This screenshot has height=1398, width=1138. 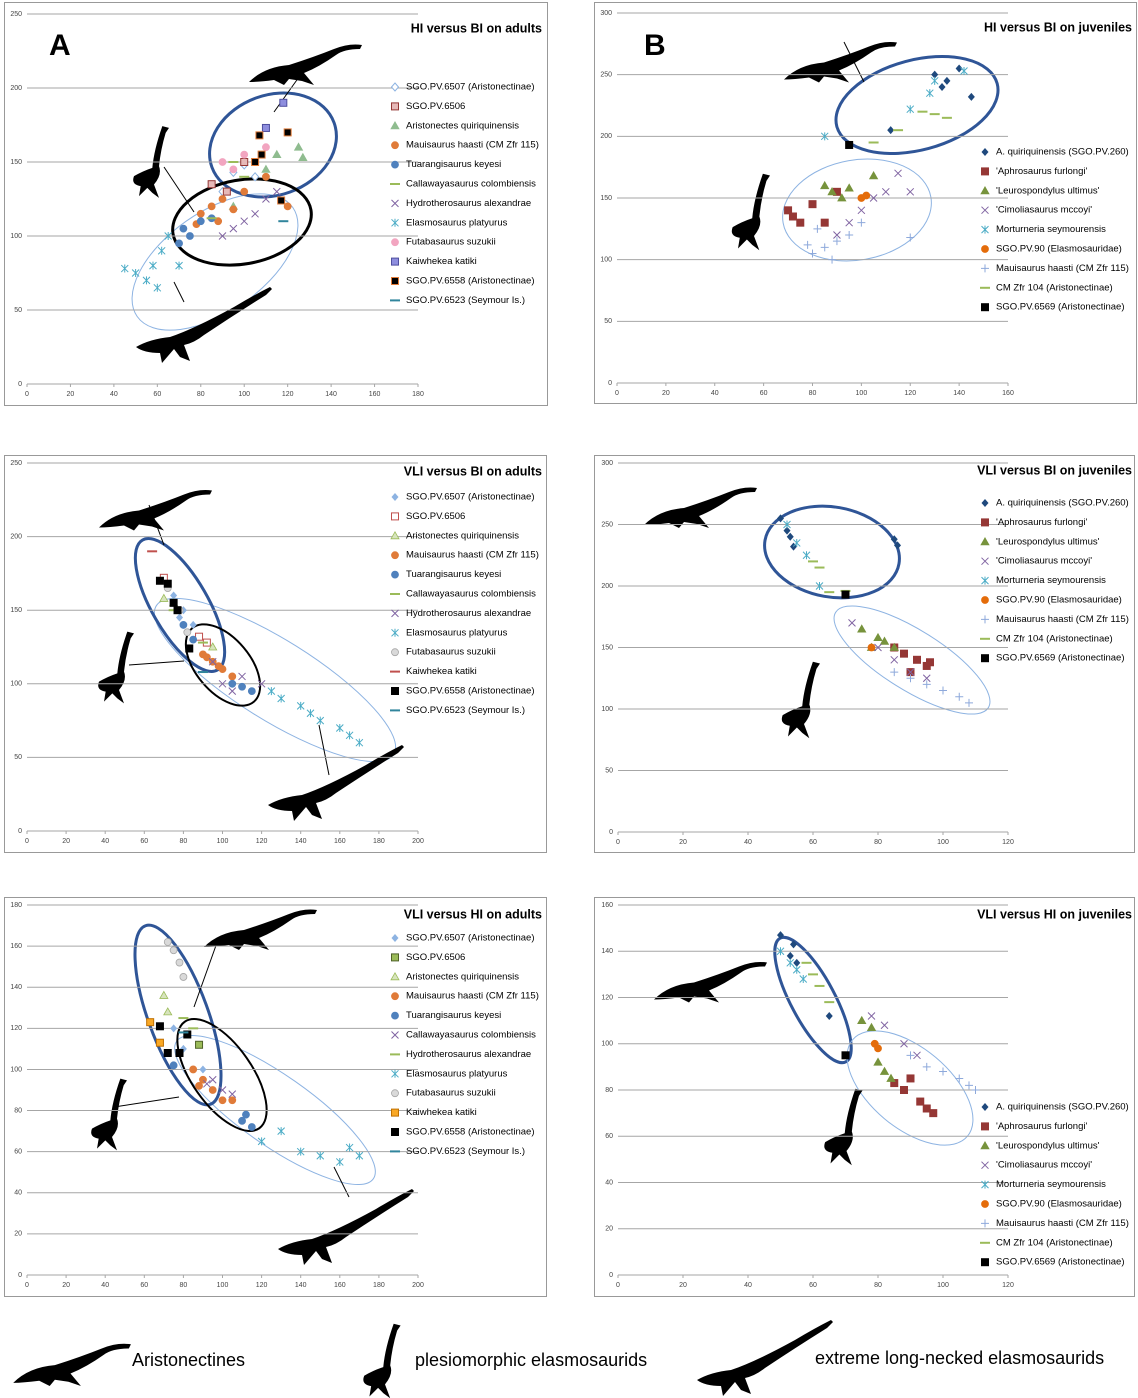 What do you see at coordinates (607, 951) in the screenshot?
I see `y-tick-label: 140` at bounding box center [607, 951].